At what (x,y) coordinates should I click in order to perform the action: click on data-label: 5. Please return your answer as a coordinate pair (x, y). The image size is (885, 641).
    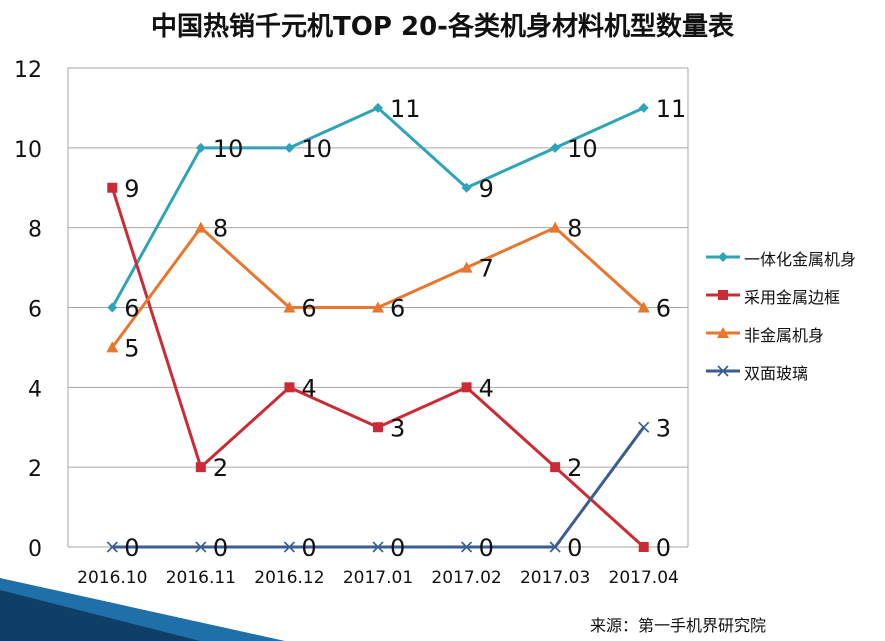
    Looking at the image, I should click on (131, 348).